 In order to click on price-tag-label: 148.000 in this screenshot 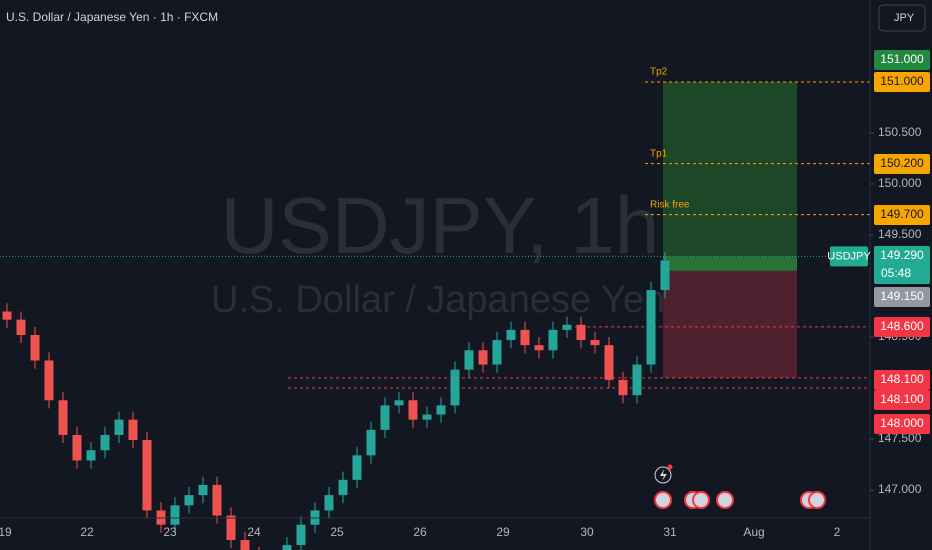, I will do `click(902, 423)`.